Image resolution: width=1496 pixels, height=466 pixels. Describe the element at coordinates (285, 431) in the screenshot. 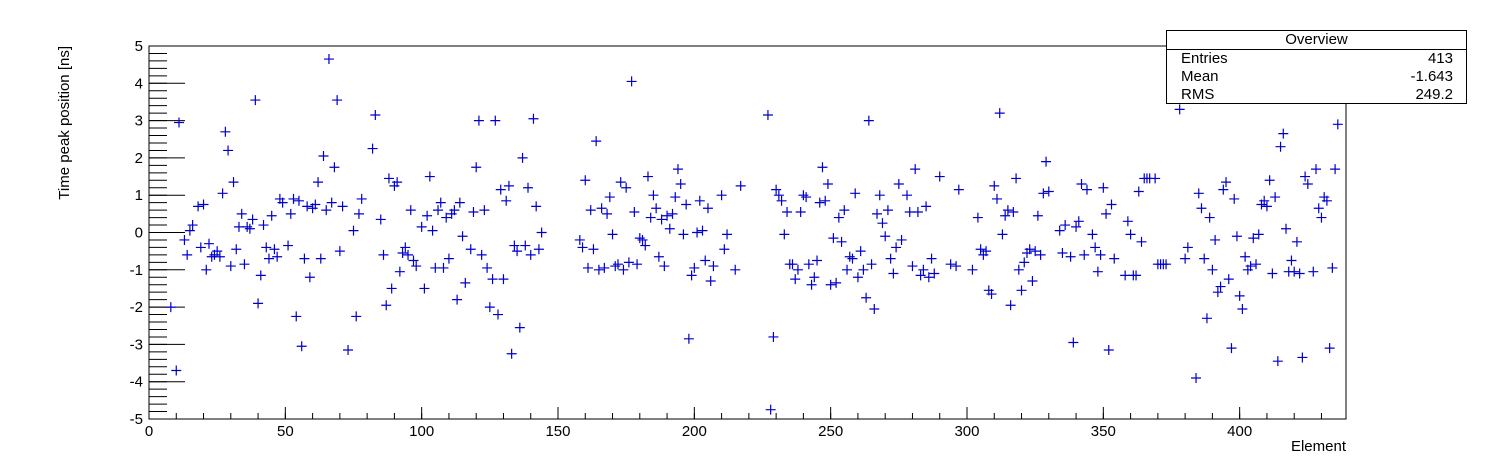

I see `x-tick-label: 50` at that location.